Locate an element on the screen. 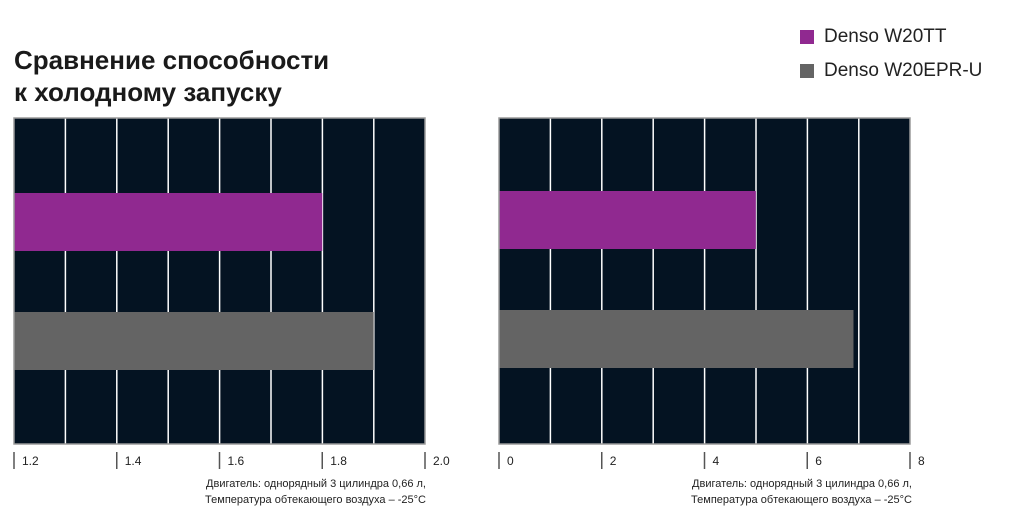 Image resolution: width=1024 pixels, height=518 pixels. legend-item-series-1: Denso W20TT is located at coordinates (891, 37).